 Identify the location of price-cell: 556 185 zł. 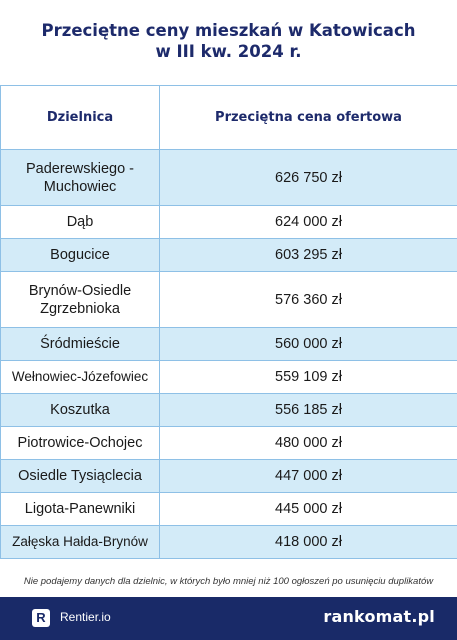
(308, 410).